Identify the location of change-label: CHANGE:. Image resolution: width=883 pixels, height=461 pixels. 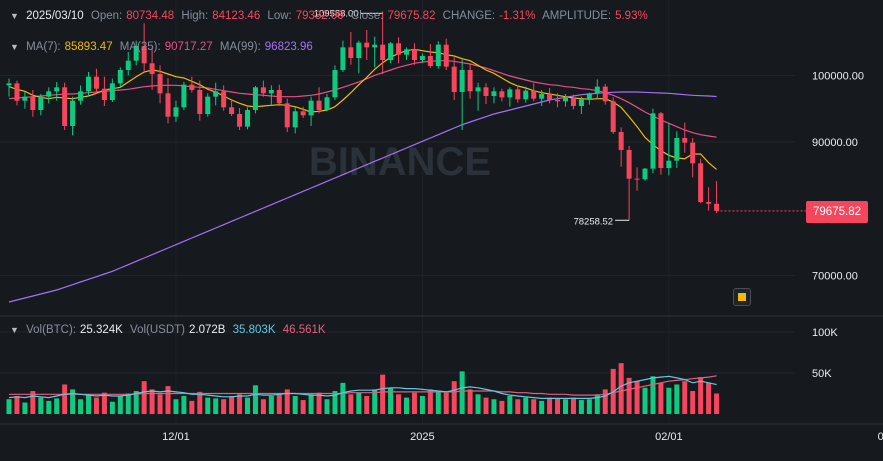
(469, 16).